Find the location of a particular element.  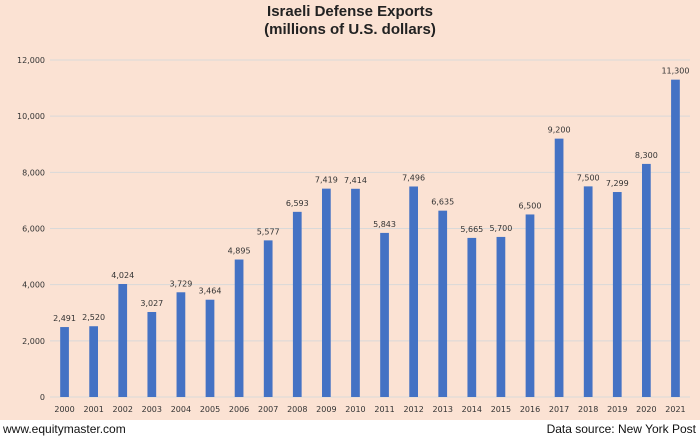

y-tick-label: 2,000 is located at coordinates (33, 341).